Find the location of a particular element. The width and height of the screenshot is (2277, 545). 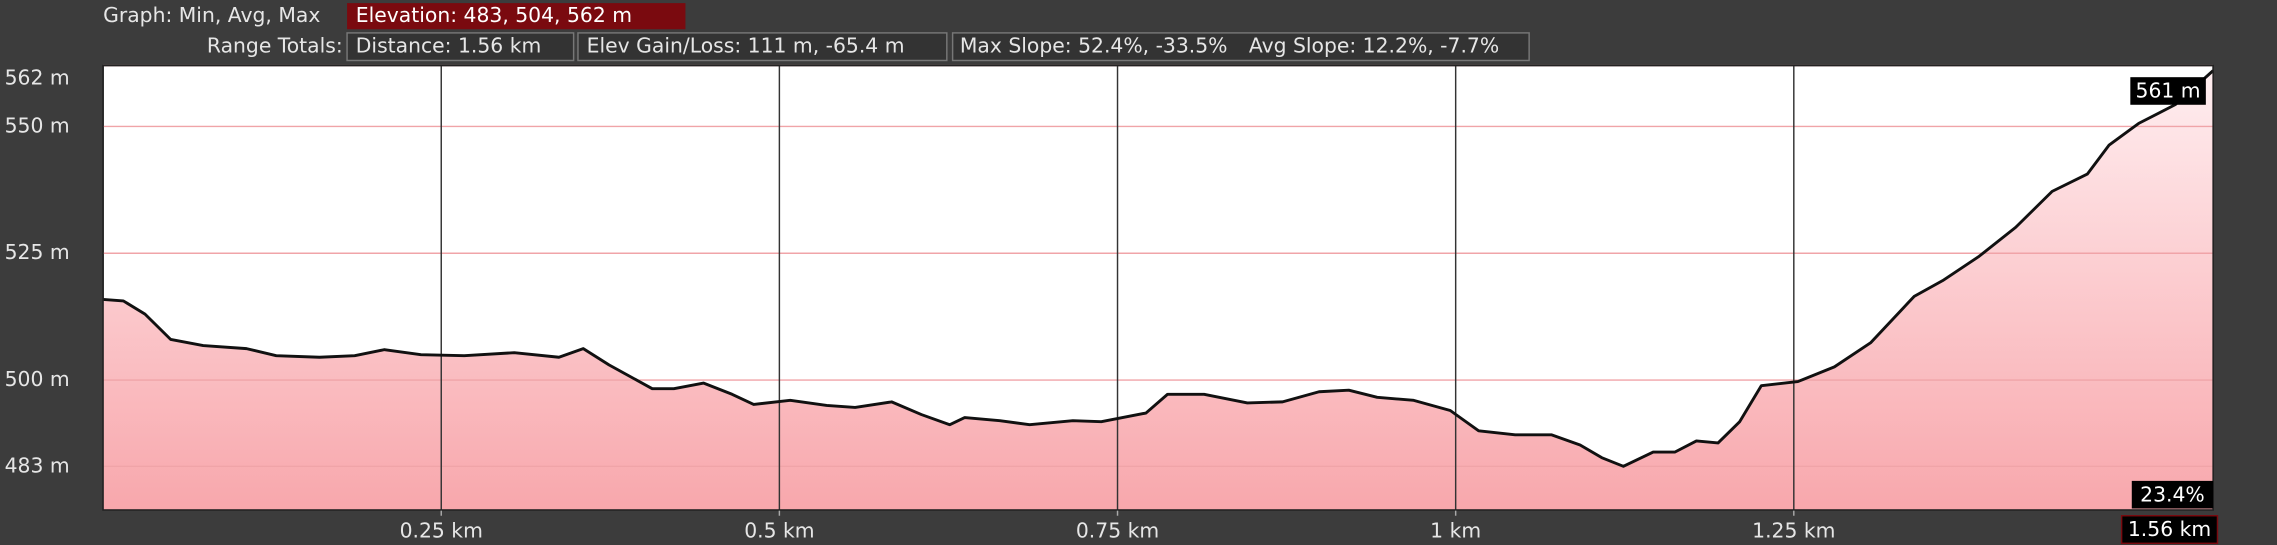

distance: Distance: 1.56 km is located at coordinates (449, 46).